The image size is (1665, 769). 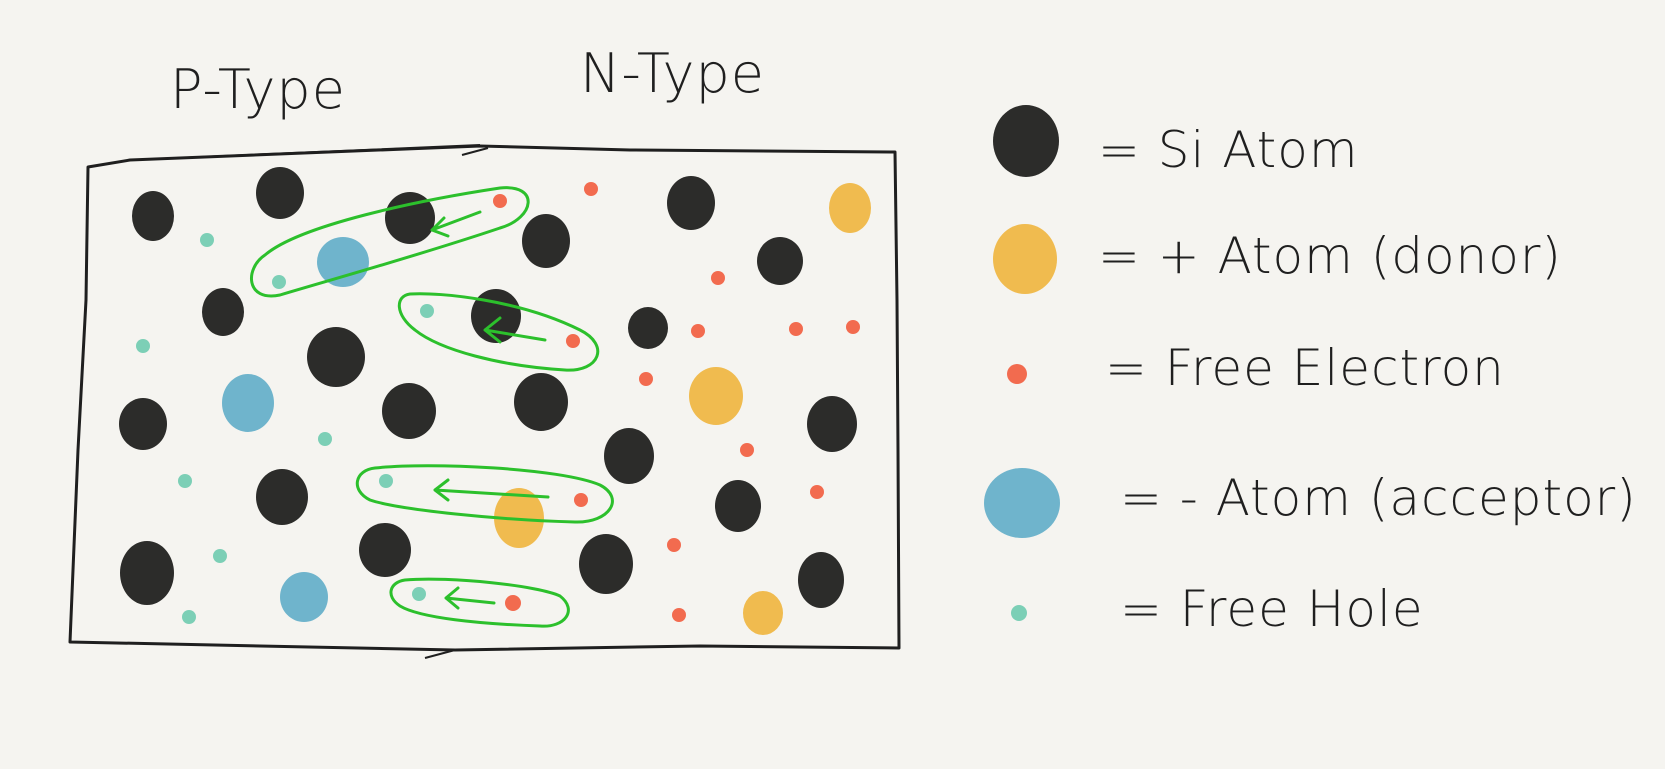 What do you see at coordinates (258, 89) in the screenshot?
I see `p-type-label: P-Type` at bounding box center [258, 89].